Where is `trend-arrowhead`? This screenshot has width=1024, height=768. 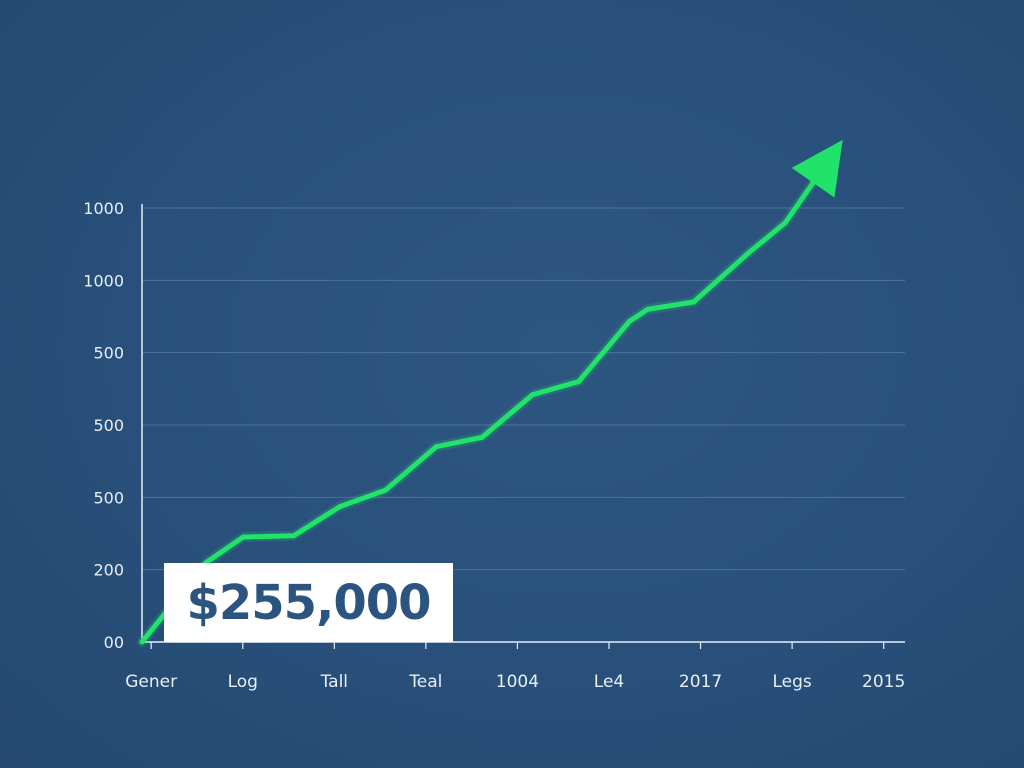
trend-arrowhead is located at coordinates (817, 168).